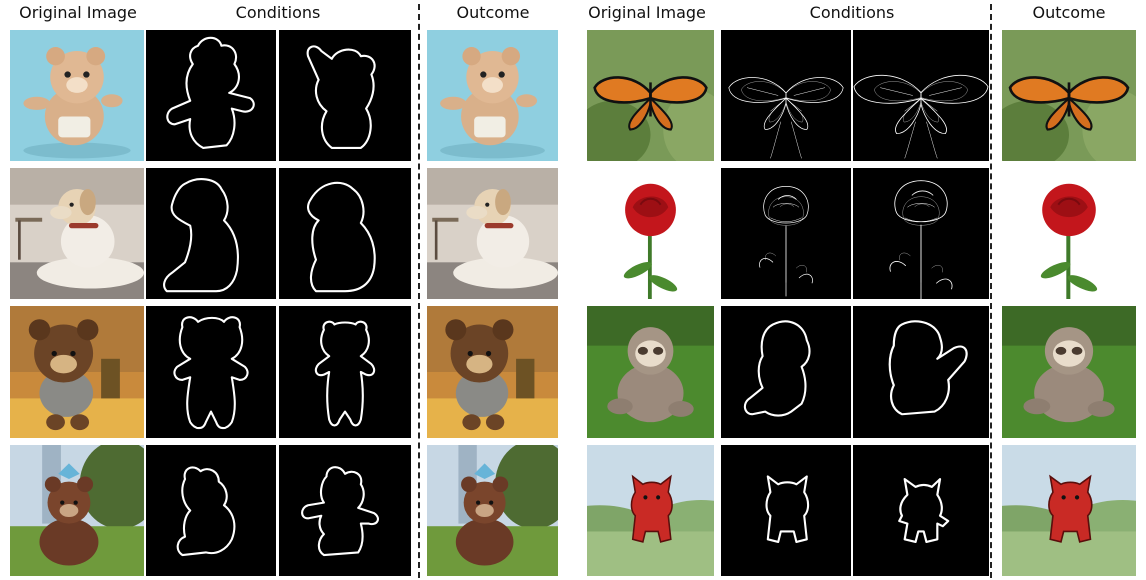  I want to click on header-conditions-right: Conditions, so click(852, 12).